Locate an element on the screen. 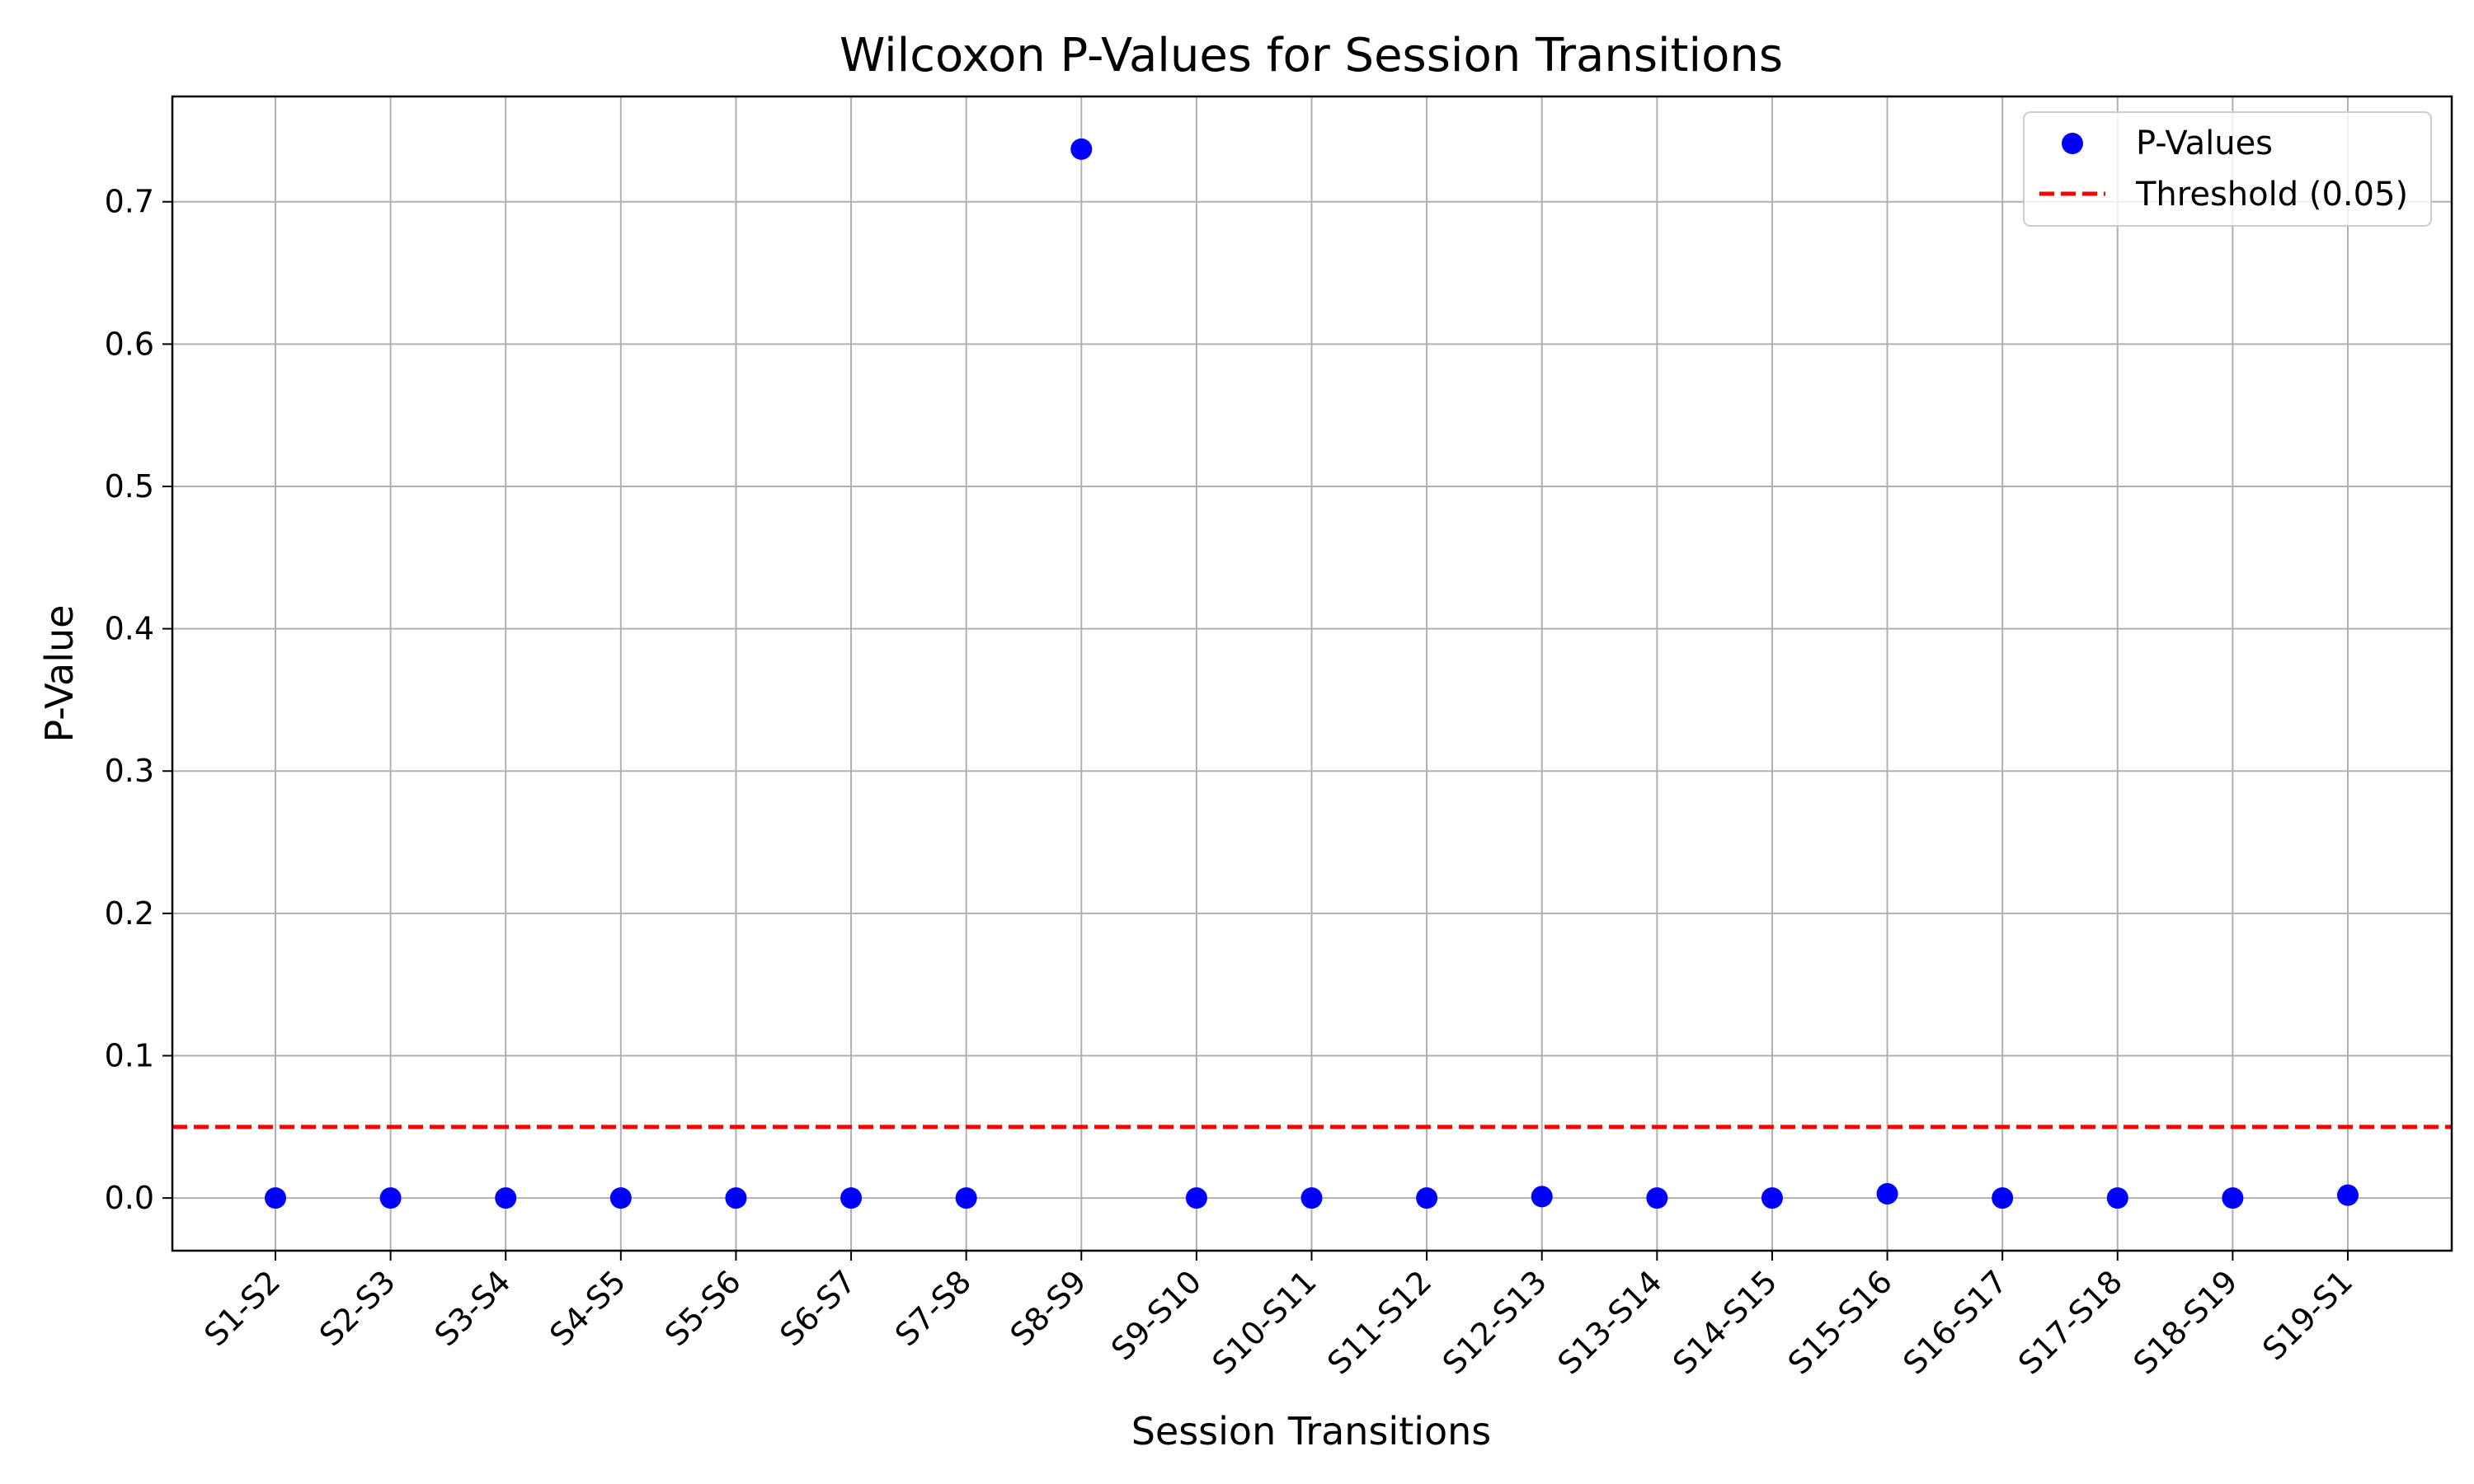 This screenshot has height=1484, width=2474. x-tick-label: S9-S10 is located at coordinates (1156, 1315).